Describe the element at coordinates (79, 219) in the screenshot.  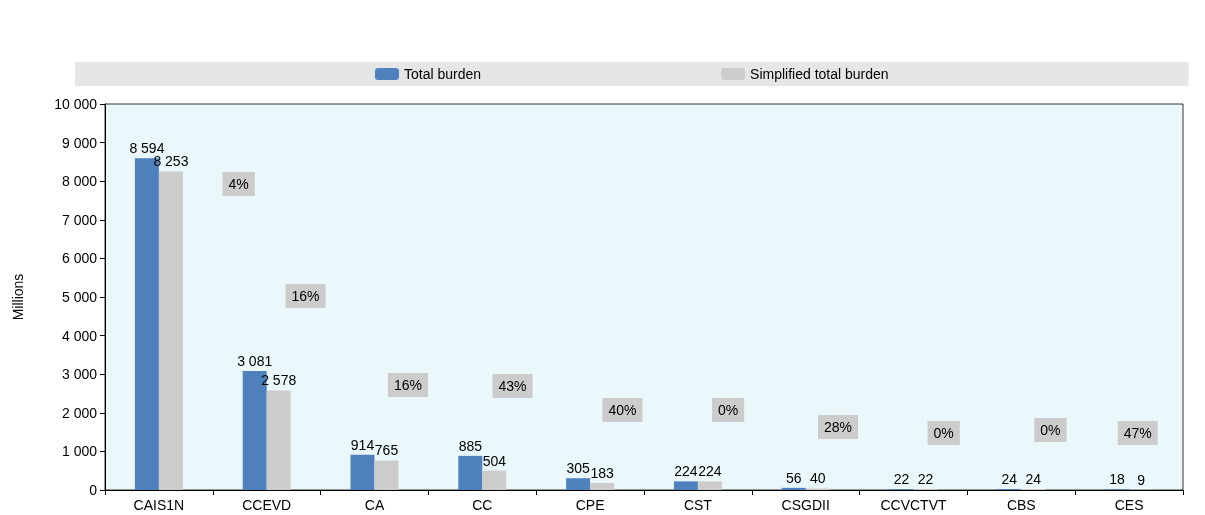
I see `y-tick-label: 7 000` at that location.